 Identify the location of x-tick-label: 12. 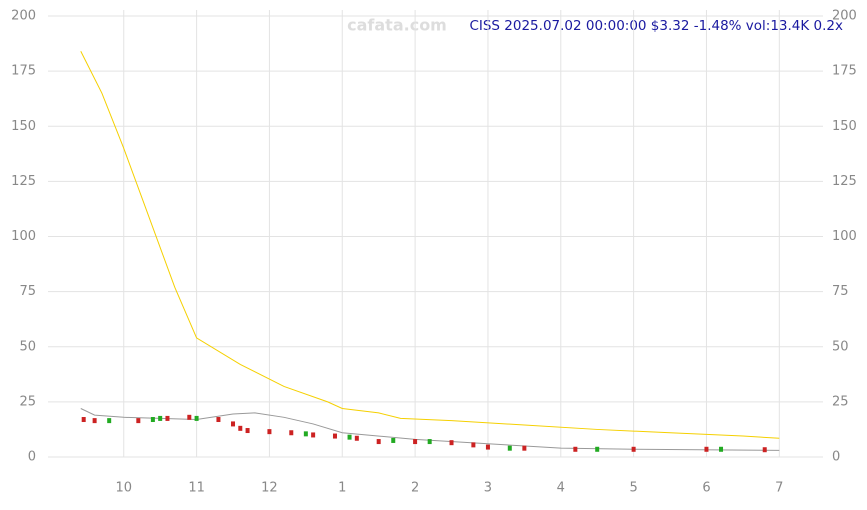
(269, 488).